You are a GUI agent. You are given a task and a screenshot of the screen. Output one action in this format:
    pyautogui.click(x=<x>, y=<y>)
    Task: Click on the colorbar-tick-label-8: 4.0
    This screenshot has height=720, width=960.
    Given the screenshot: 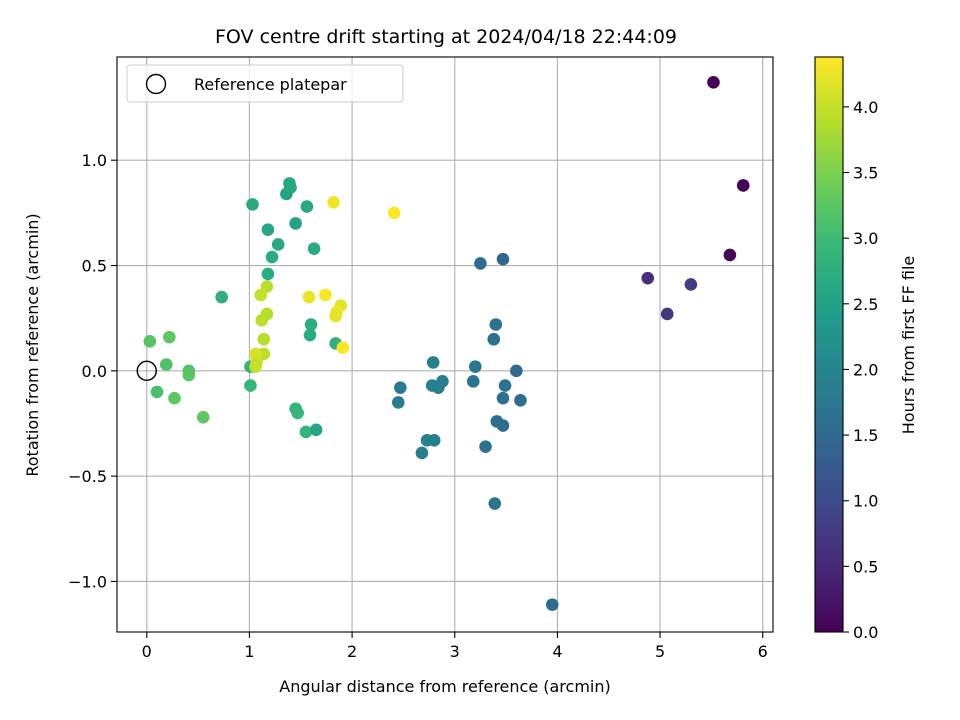 What is the action you would take?
    pyautogui.click(x=865, y=107)
    